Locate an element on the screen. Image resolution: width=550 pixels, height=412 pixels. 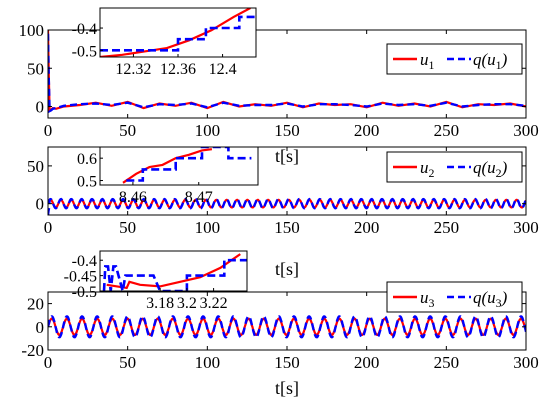
legend: u1 q(u1) is located at coordinates (454, 59).